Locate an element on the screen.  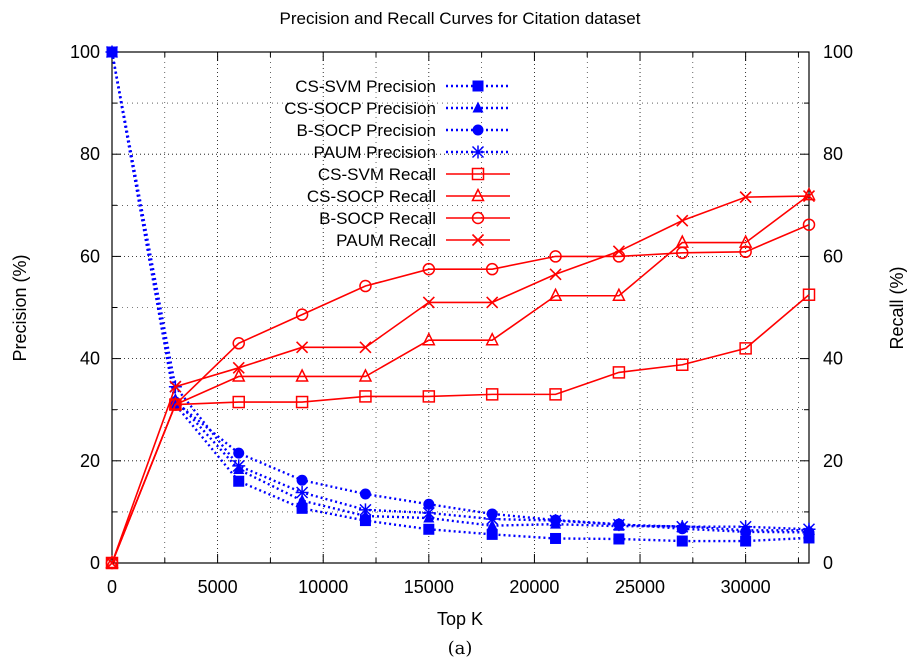
legend-label: CS-SVM Recall is located at coordinates (377, 174).